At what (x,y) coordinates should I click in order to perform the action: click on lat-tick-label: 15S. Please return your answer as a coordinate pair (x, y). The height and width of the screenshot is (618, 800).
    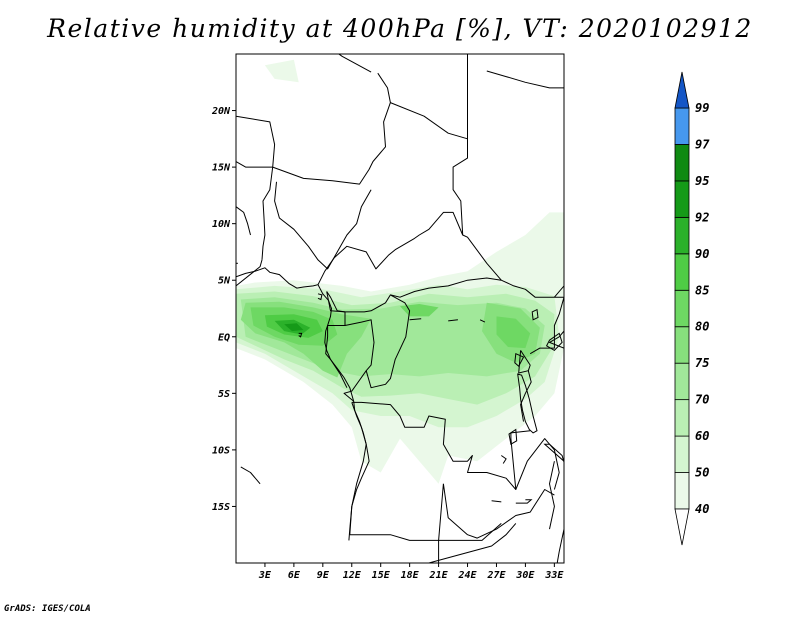
    Looking at the image, I should click on (221, 507).